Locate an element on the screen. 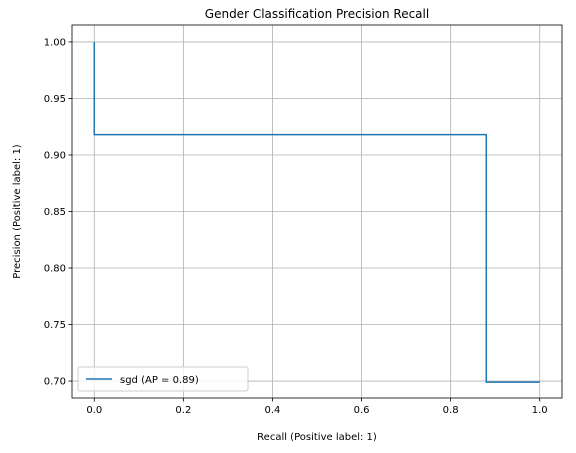  legend: sgd (AP = 0.89) is located at coordinates (163, 379).